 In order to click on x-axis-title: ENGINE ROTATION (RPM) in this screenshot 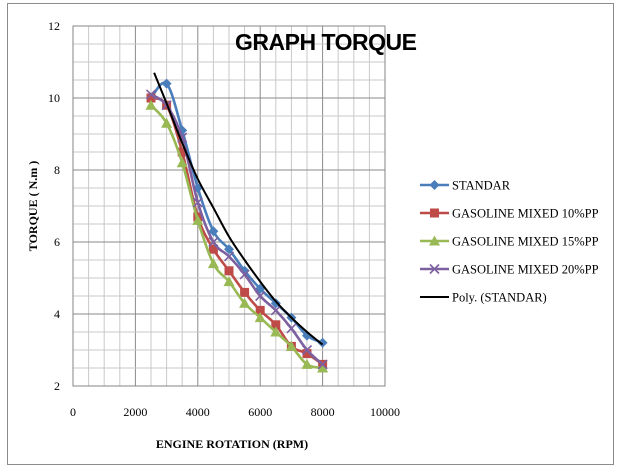, I will do `click(232, 444)`.